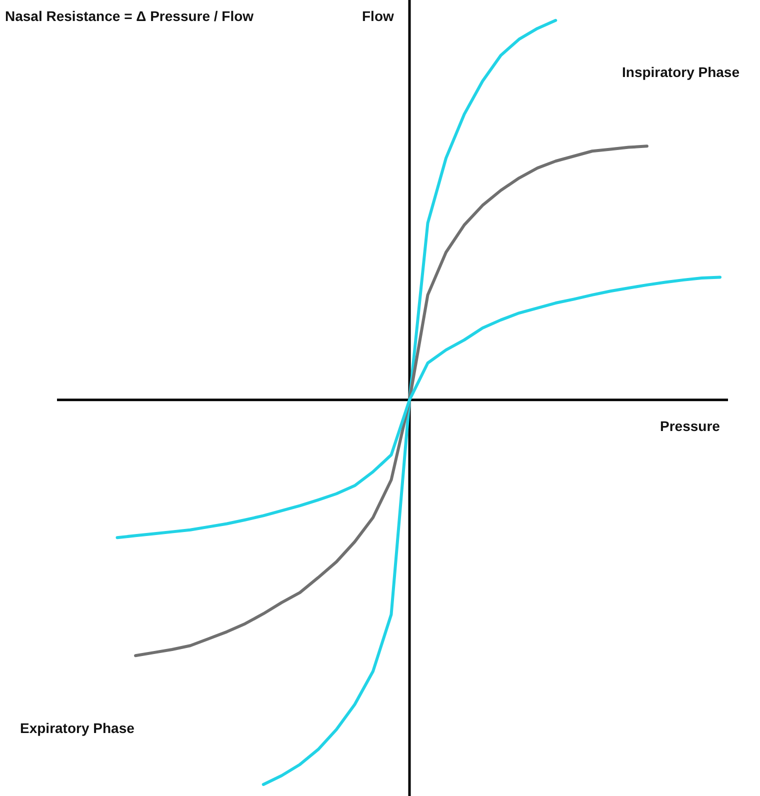  What do you see at coordinates (77, 728) in the screenshot?
I see `annotation: Expiratory Phase` at bounding box center [77, 728].